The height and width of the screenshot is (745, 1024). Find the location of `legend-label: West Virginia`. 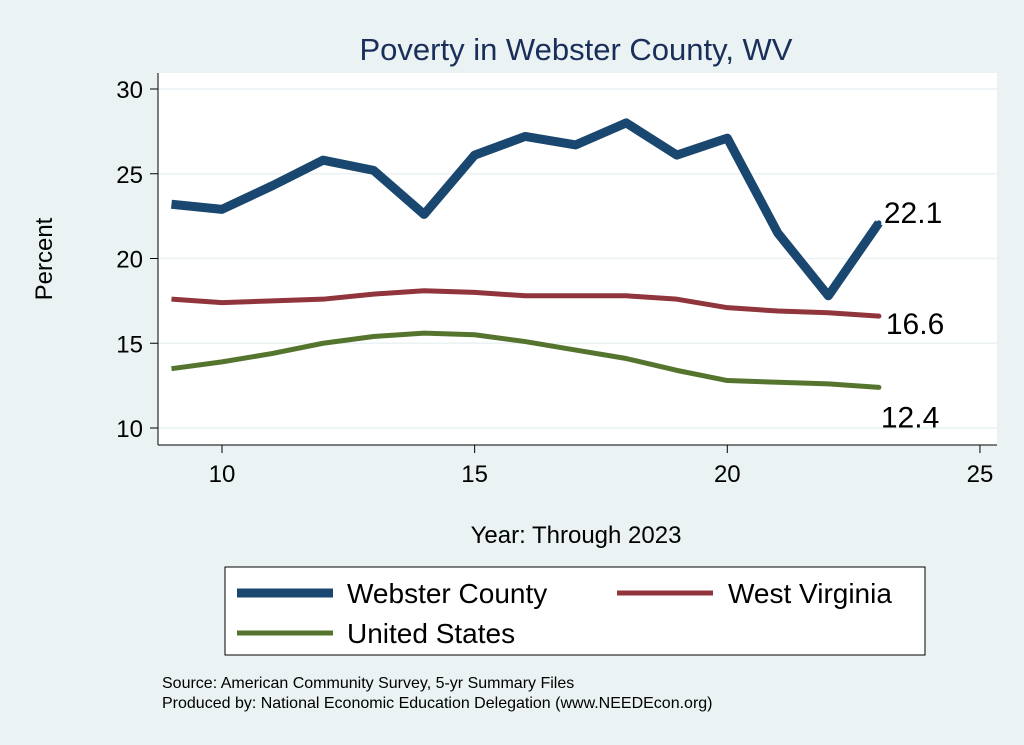

legend-label: West Virginia is located at coordinates (810, 593).